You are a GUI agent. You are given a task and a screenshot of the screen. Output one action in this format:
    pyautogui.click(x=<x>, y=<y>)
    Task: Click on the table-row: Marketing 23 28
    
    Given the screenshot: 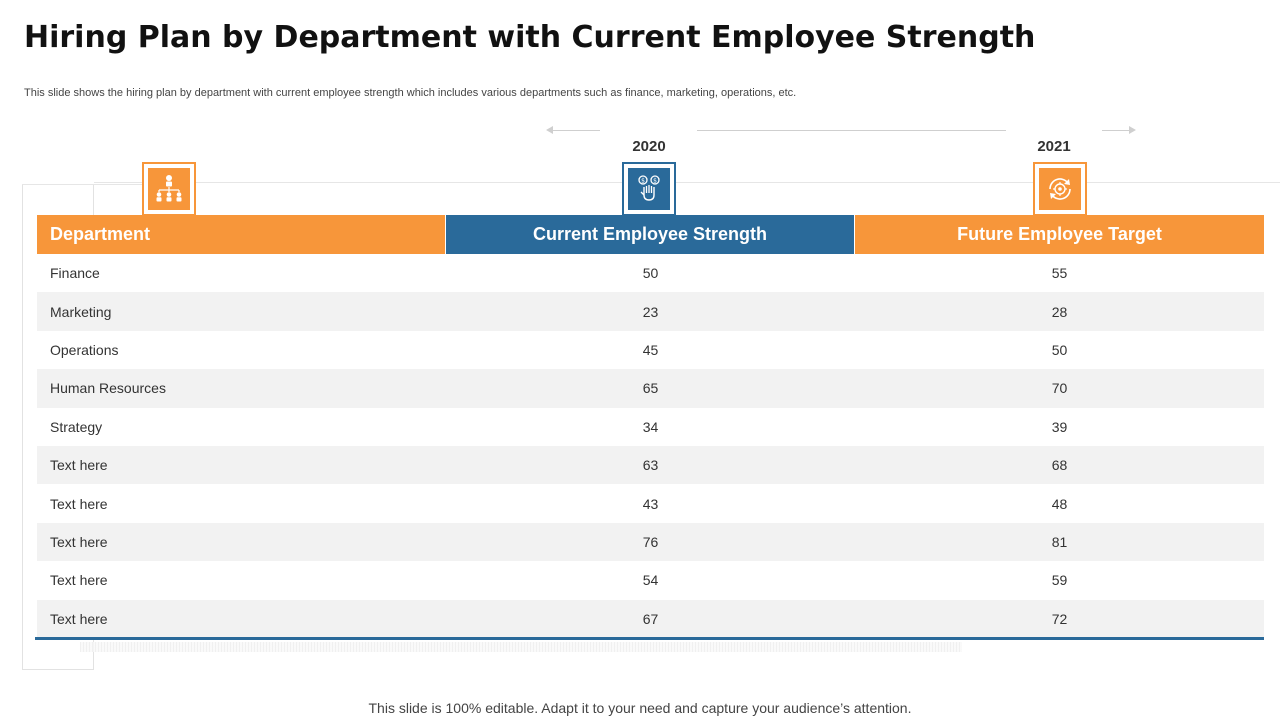 What is the action you would take?
    pyautogui.click(x=650, y=311)
    